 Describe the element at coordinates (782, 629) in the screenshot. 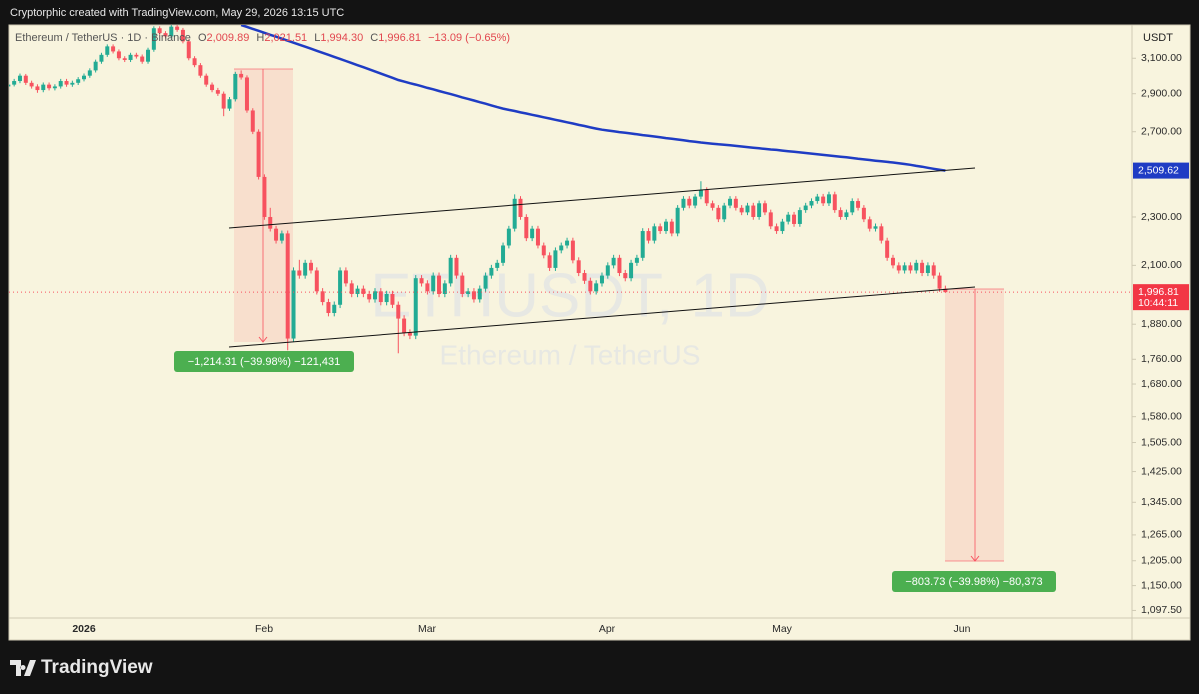

I see `x-tick-label: May` at that location.